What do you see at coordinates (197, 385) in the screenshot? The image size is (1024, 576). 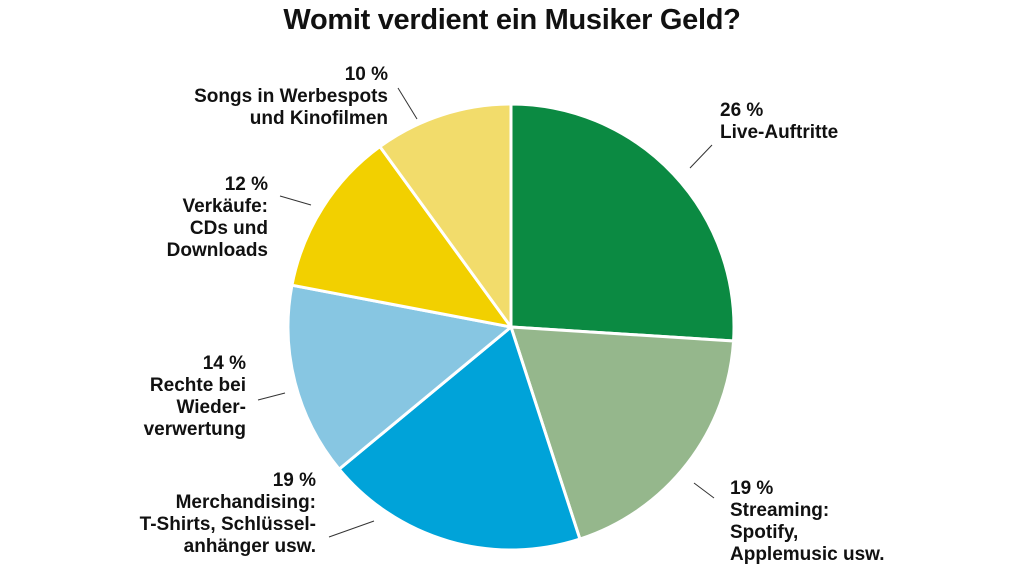 I see `label-rechte-line-0: Rechte bei` at bounding box center [197, 385].